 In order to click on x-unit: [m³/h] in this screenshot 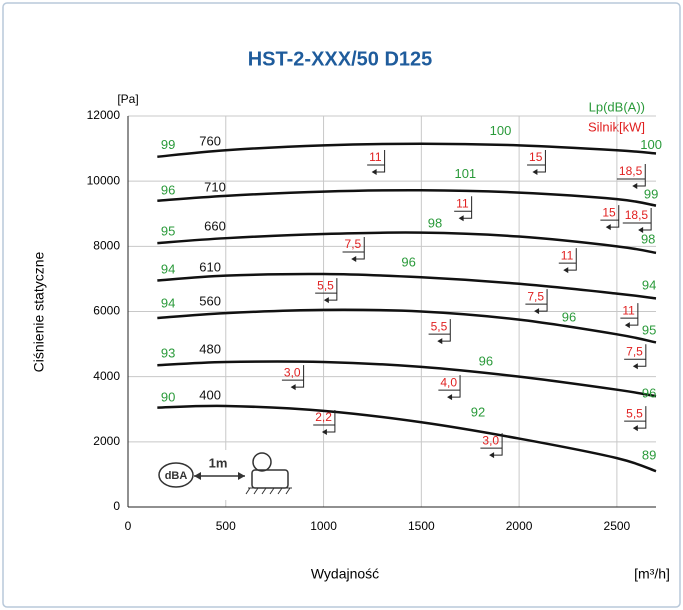, I will do `click(652, 574)`.